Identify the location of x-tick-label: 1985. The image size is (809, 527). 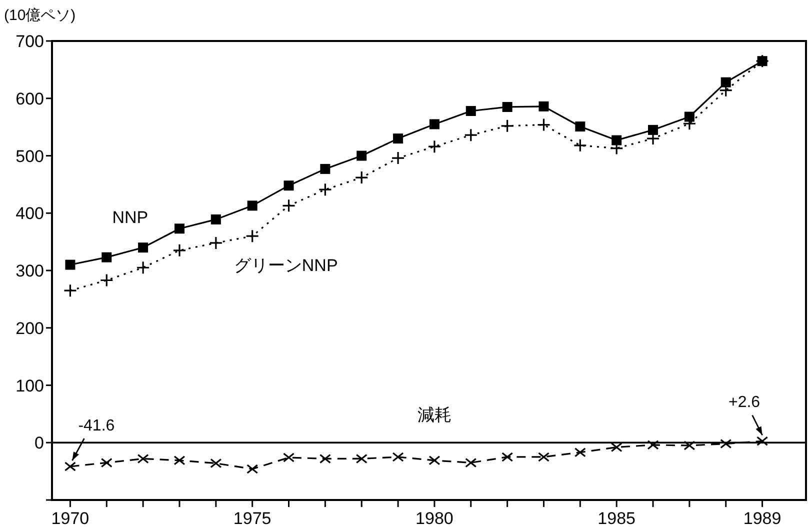
(617, 518).